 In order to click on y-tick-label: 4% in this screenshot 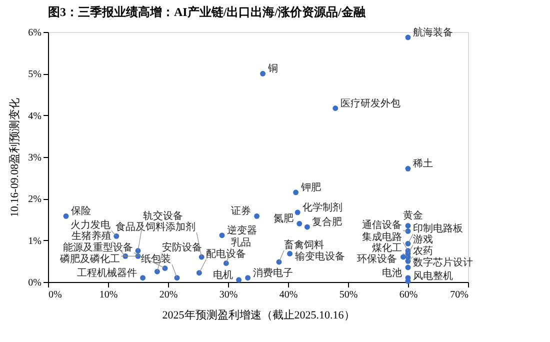, I will do `click(35, 116)`.